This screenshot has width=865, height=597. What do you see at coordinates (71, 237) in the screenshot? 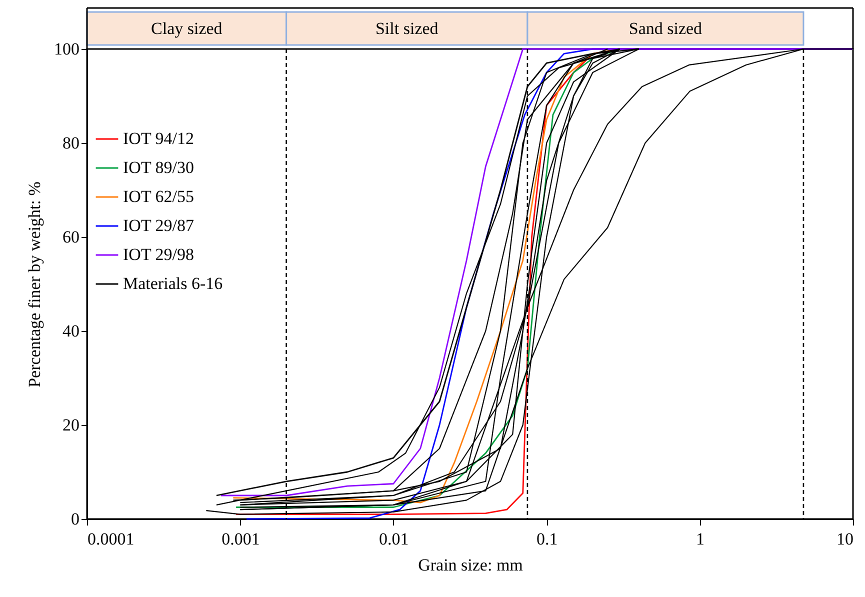
I see `y-tick-label: 60` at bounding box center [71, 237].